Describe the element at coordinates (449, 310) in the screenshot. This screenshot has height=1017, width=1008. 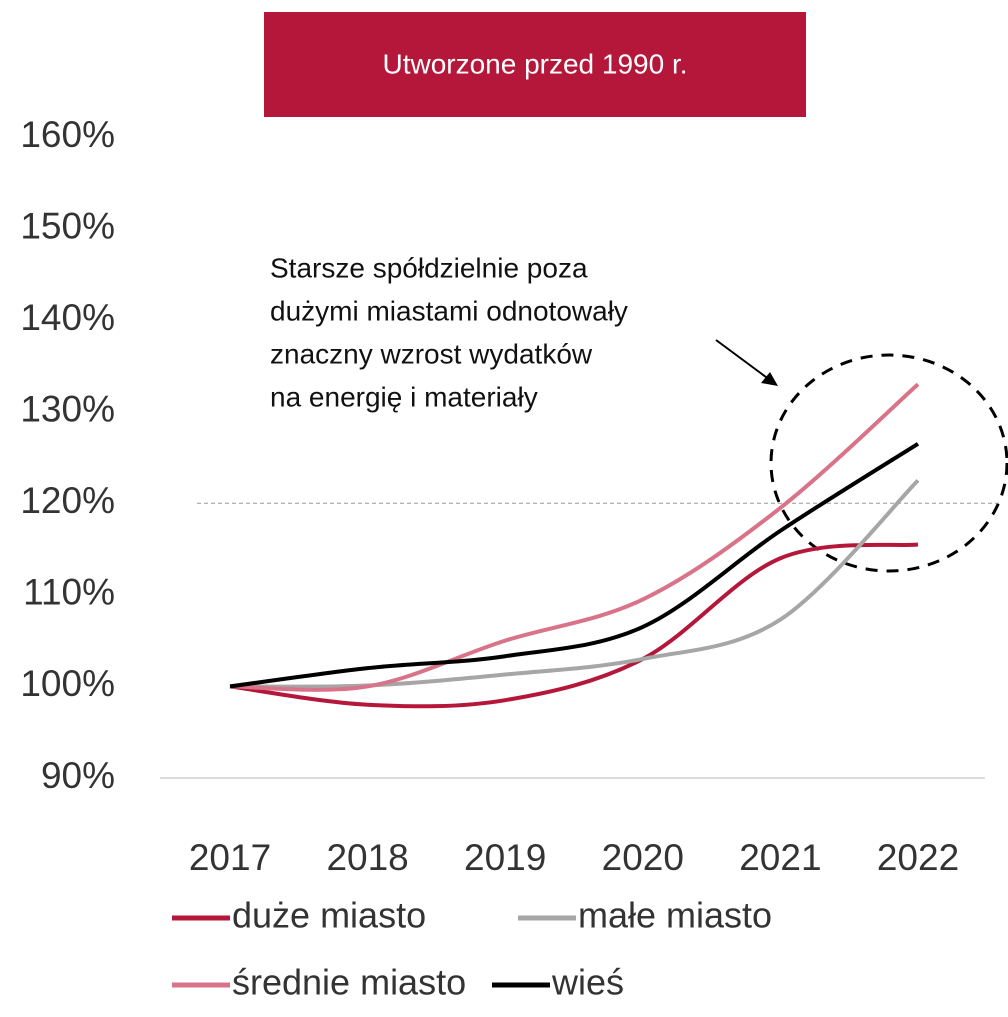
I see `annotation: dużymi miastami odnotowały` at that location.